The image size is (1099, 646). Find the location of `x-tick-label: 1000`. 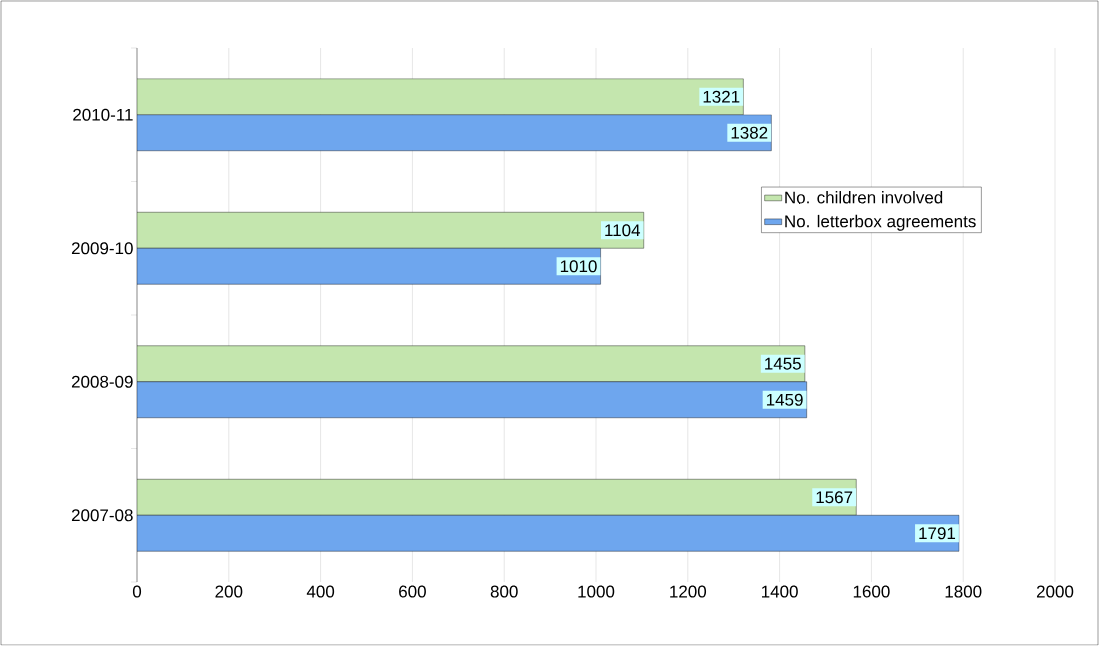

x-tick-label: 1000 is located at coordinates (596, 591).